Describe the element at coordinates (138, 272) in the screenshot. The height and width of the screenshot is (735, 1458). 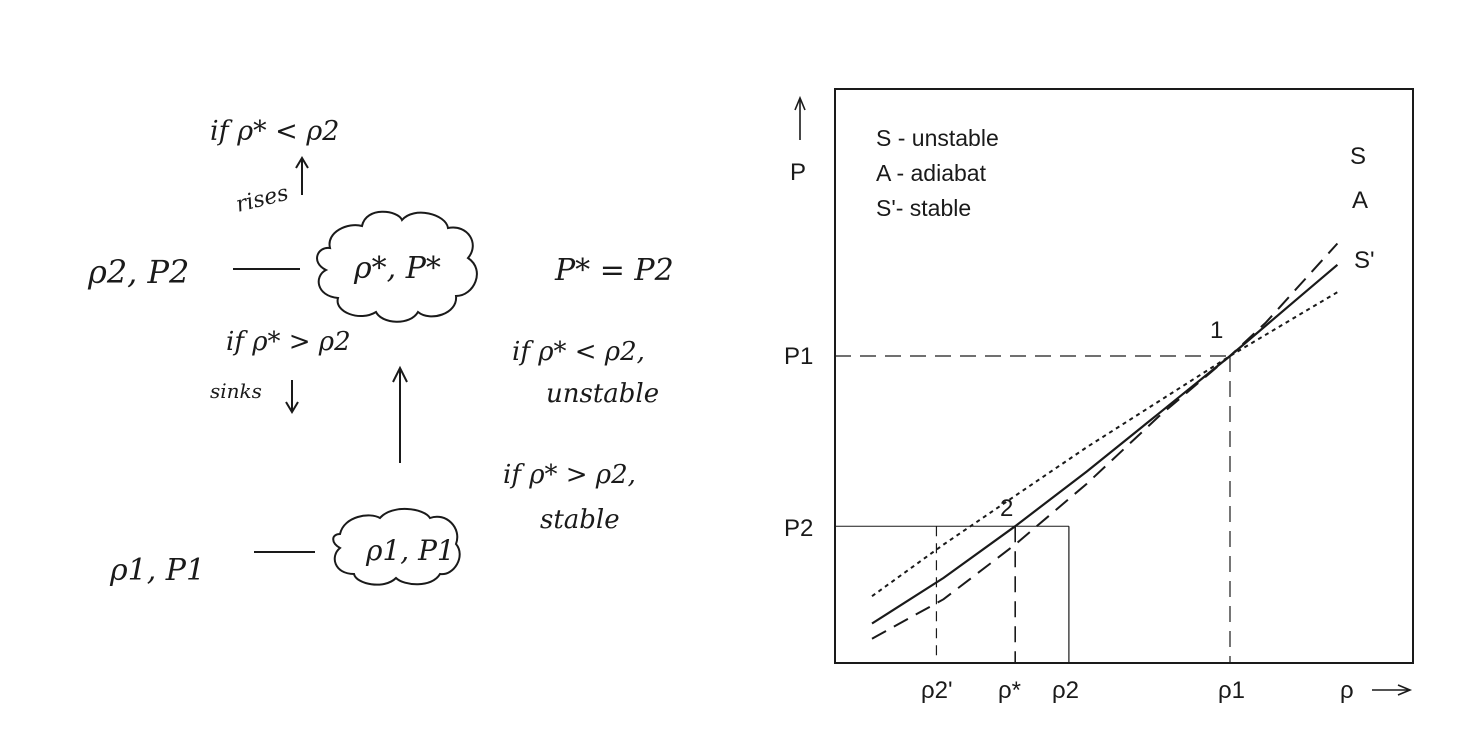
I see `upper-level-label: ρ2, P2` at that location.